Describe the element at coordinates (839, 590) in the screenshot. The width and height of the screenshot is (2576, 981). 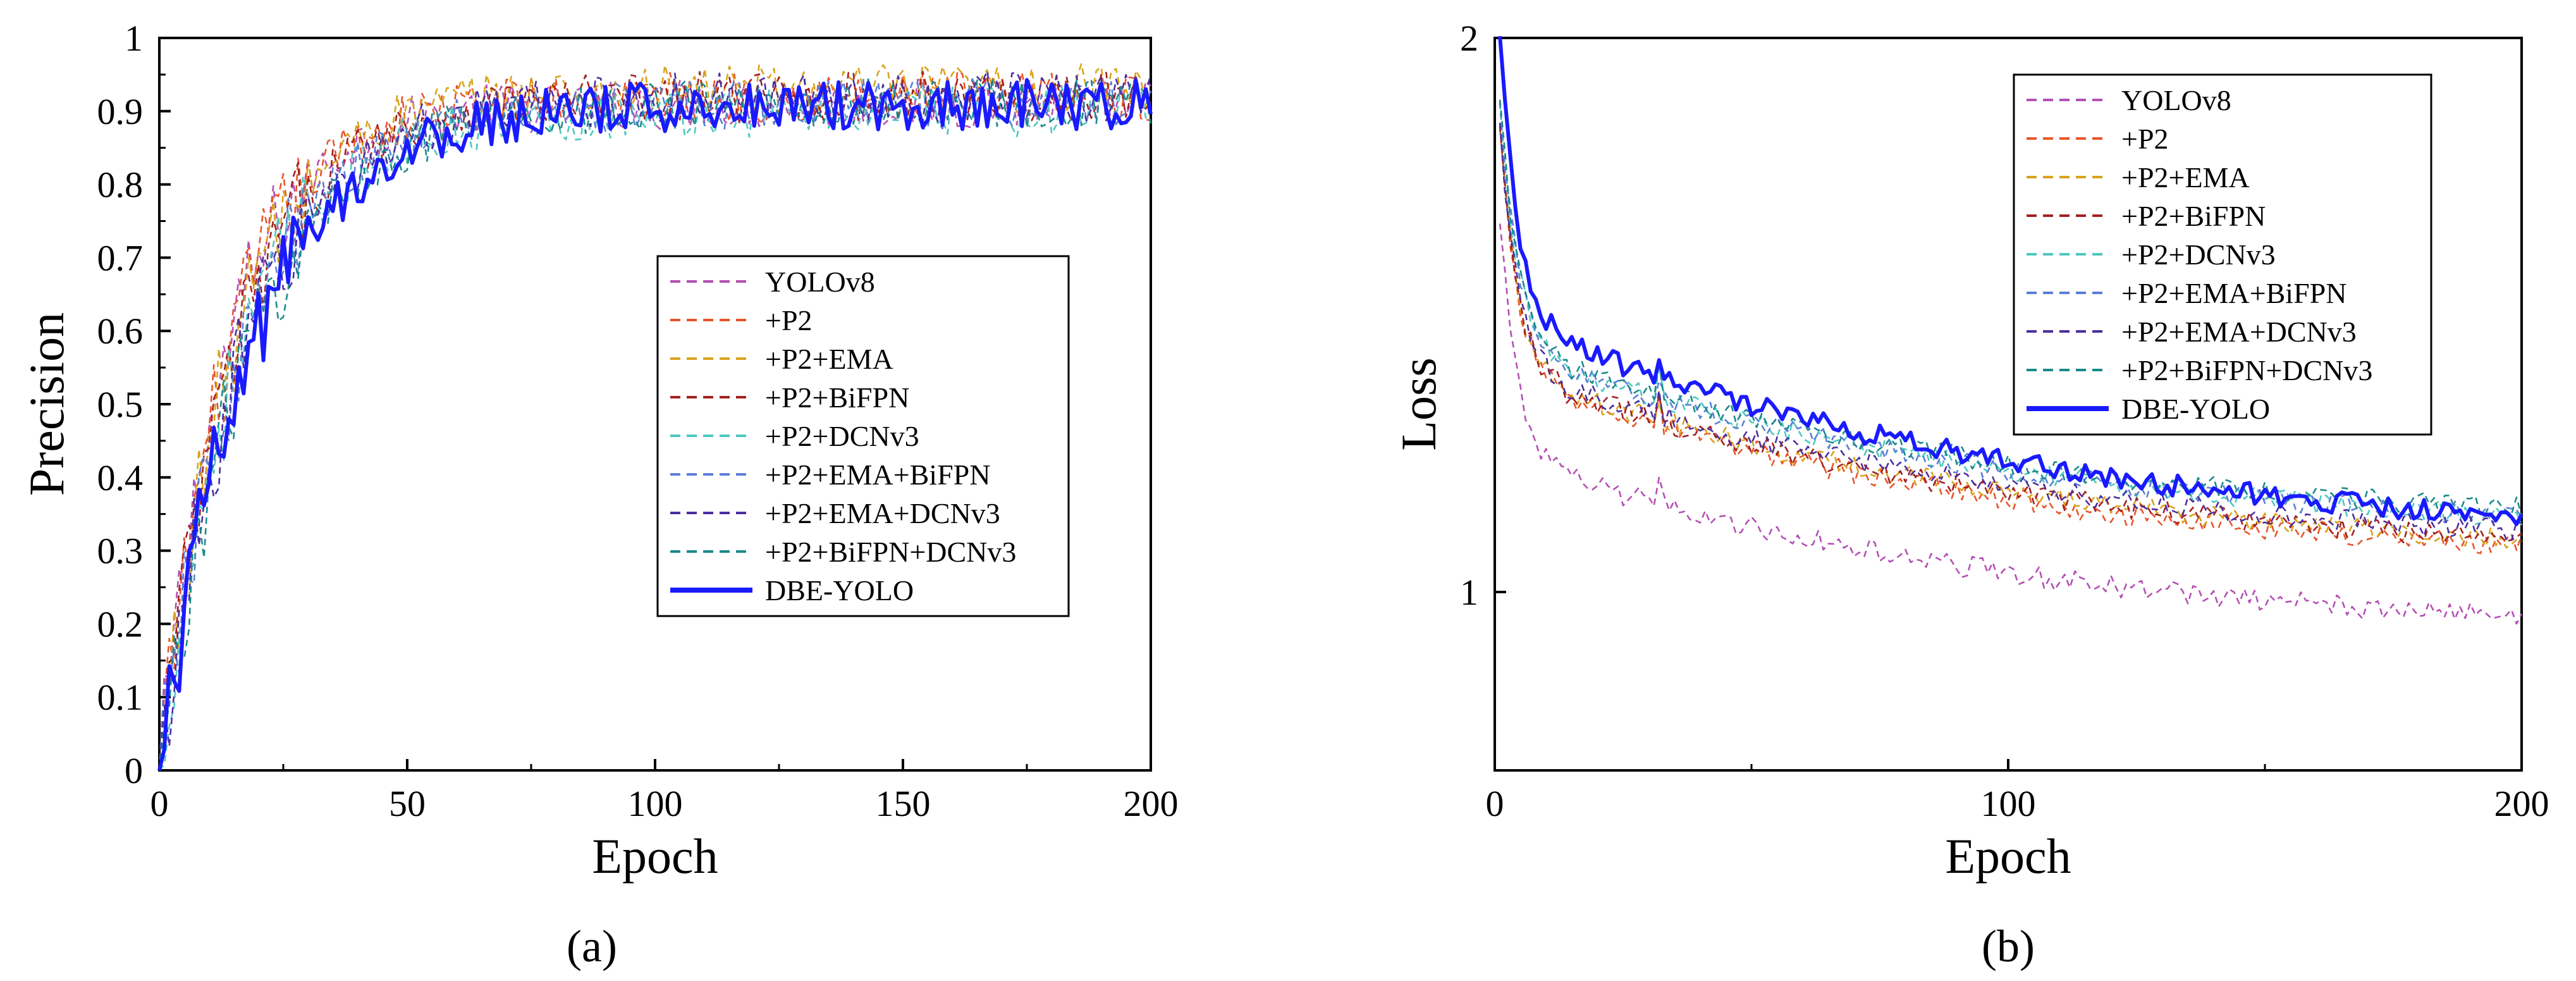
I see `precision-legend-label: DBE-YOLO` at that location.